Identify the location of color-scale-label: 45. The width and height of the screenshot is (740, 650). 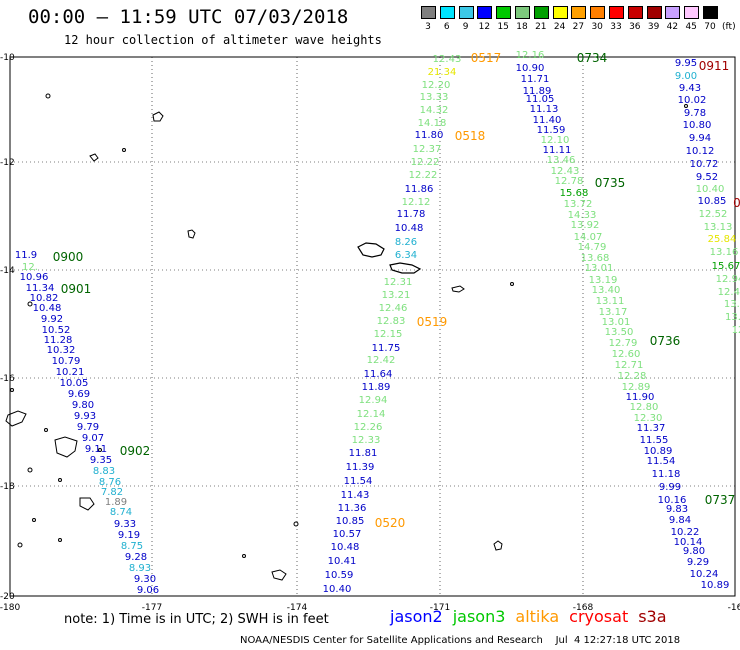
(691, 27).